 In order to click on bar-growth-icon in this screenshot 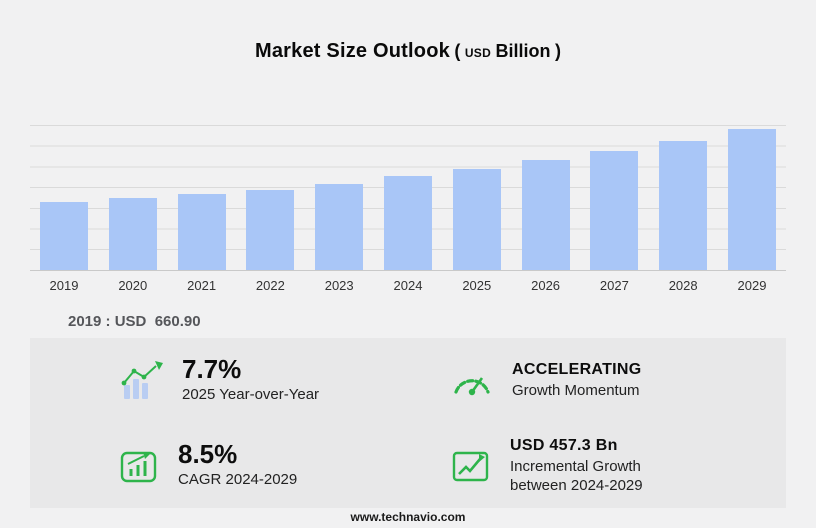, I will do `click(141, 380)`.